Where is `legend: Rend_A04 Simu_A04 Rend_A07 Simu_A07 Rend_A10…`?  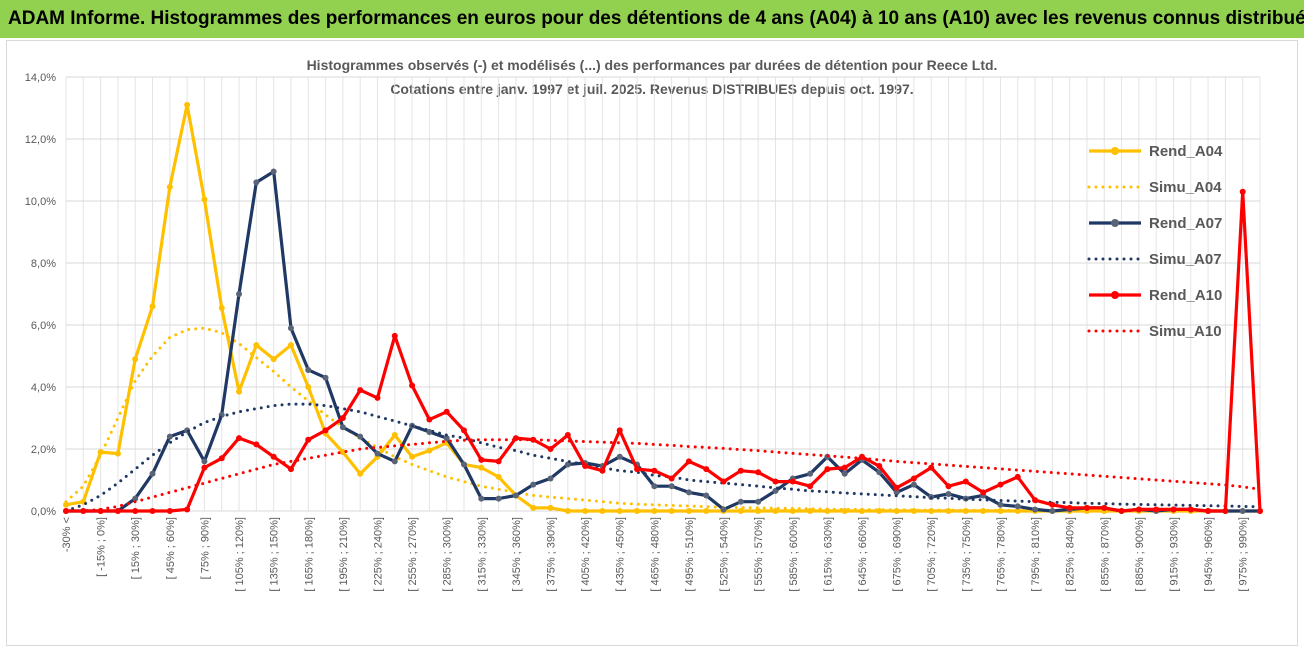 legend: Rend_A04 Simu_A04 Rend_A07 Simu_A07 Rend_A10… is located at coordinates (1155, 241).